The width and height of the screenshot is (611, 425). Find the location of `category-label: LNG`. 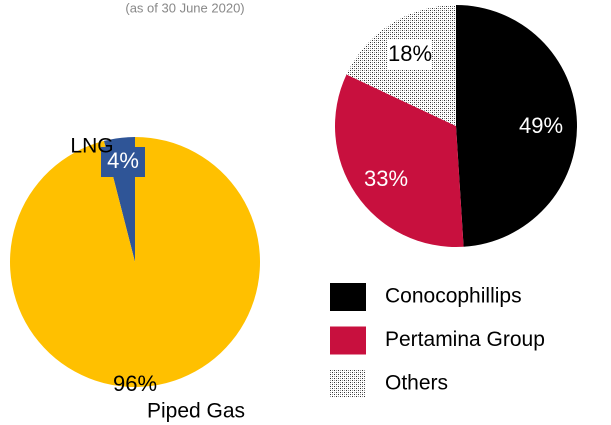

category-label: LNG is located at coordinates (91, 146).